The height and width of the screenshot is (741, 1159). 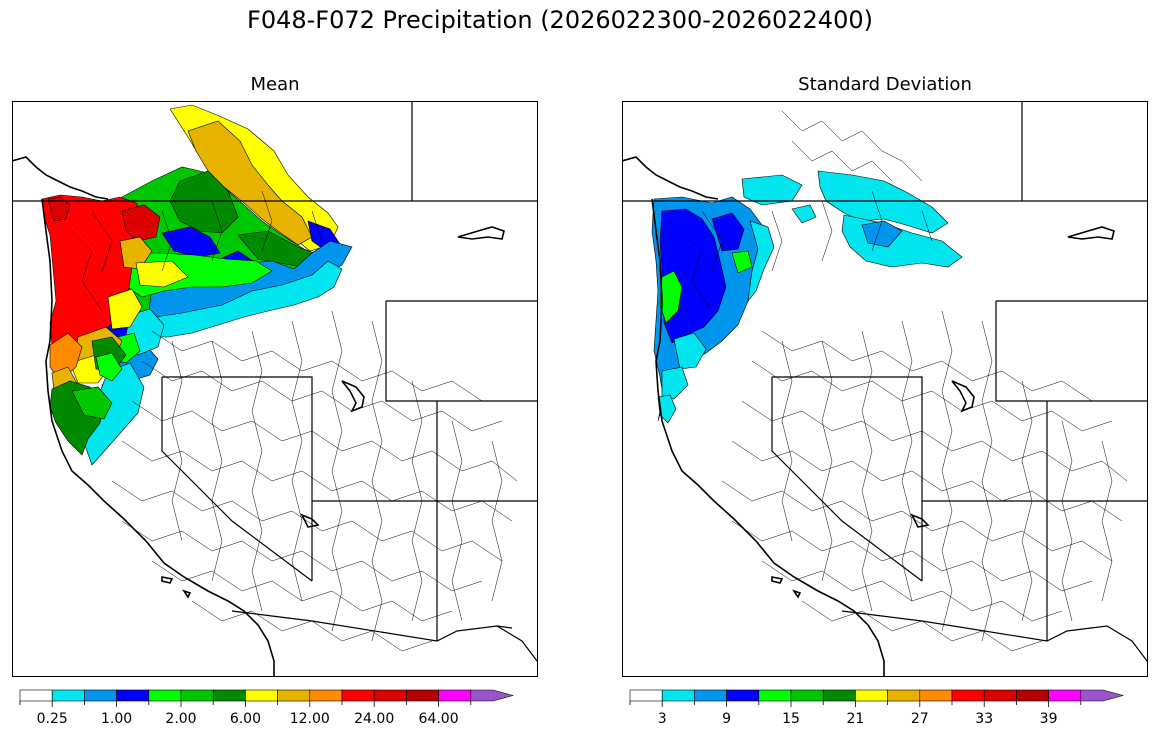 What do you see at coordinates (662, 719) in the screenshot?
I see `colorbar-label: 3` at bounding box center [662, 719].